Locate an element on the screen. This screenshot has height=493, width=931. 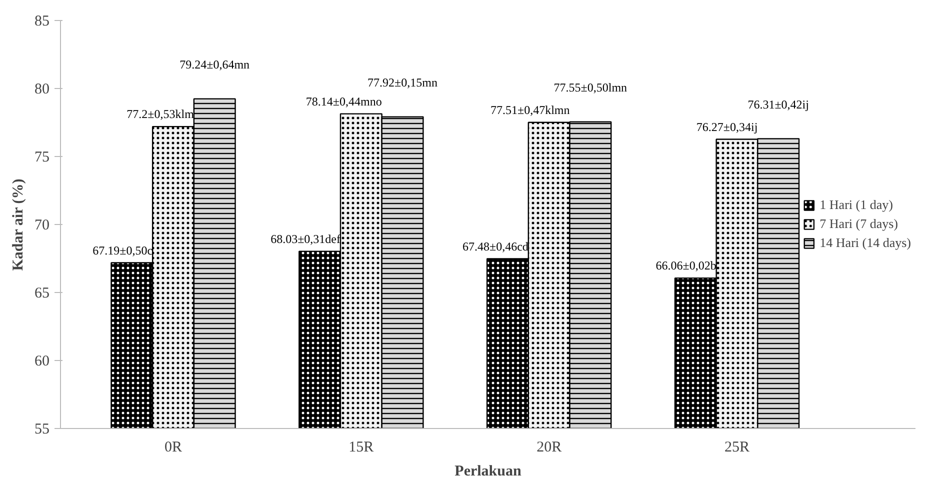
data-label: 77.2±0,53klm is located at coordinates (160, 114).